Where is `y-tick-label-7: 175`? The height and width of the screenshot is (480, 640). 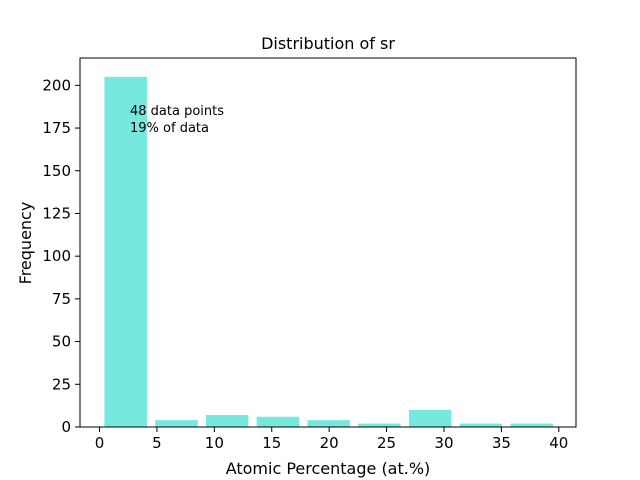 y-tick-label-7: 175 is located at coordinates (56, 128).